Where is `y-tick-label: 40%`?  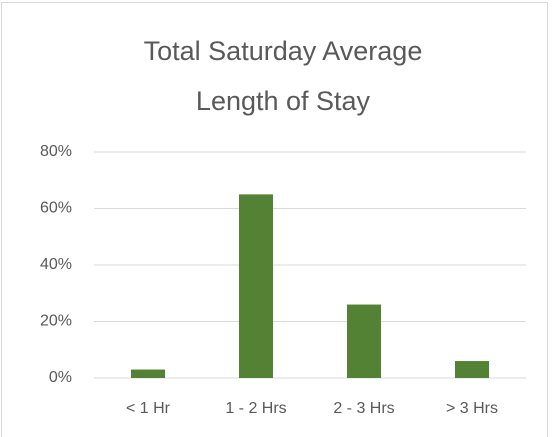 y-tick-label: 40% is located at coordinates (56, 264).